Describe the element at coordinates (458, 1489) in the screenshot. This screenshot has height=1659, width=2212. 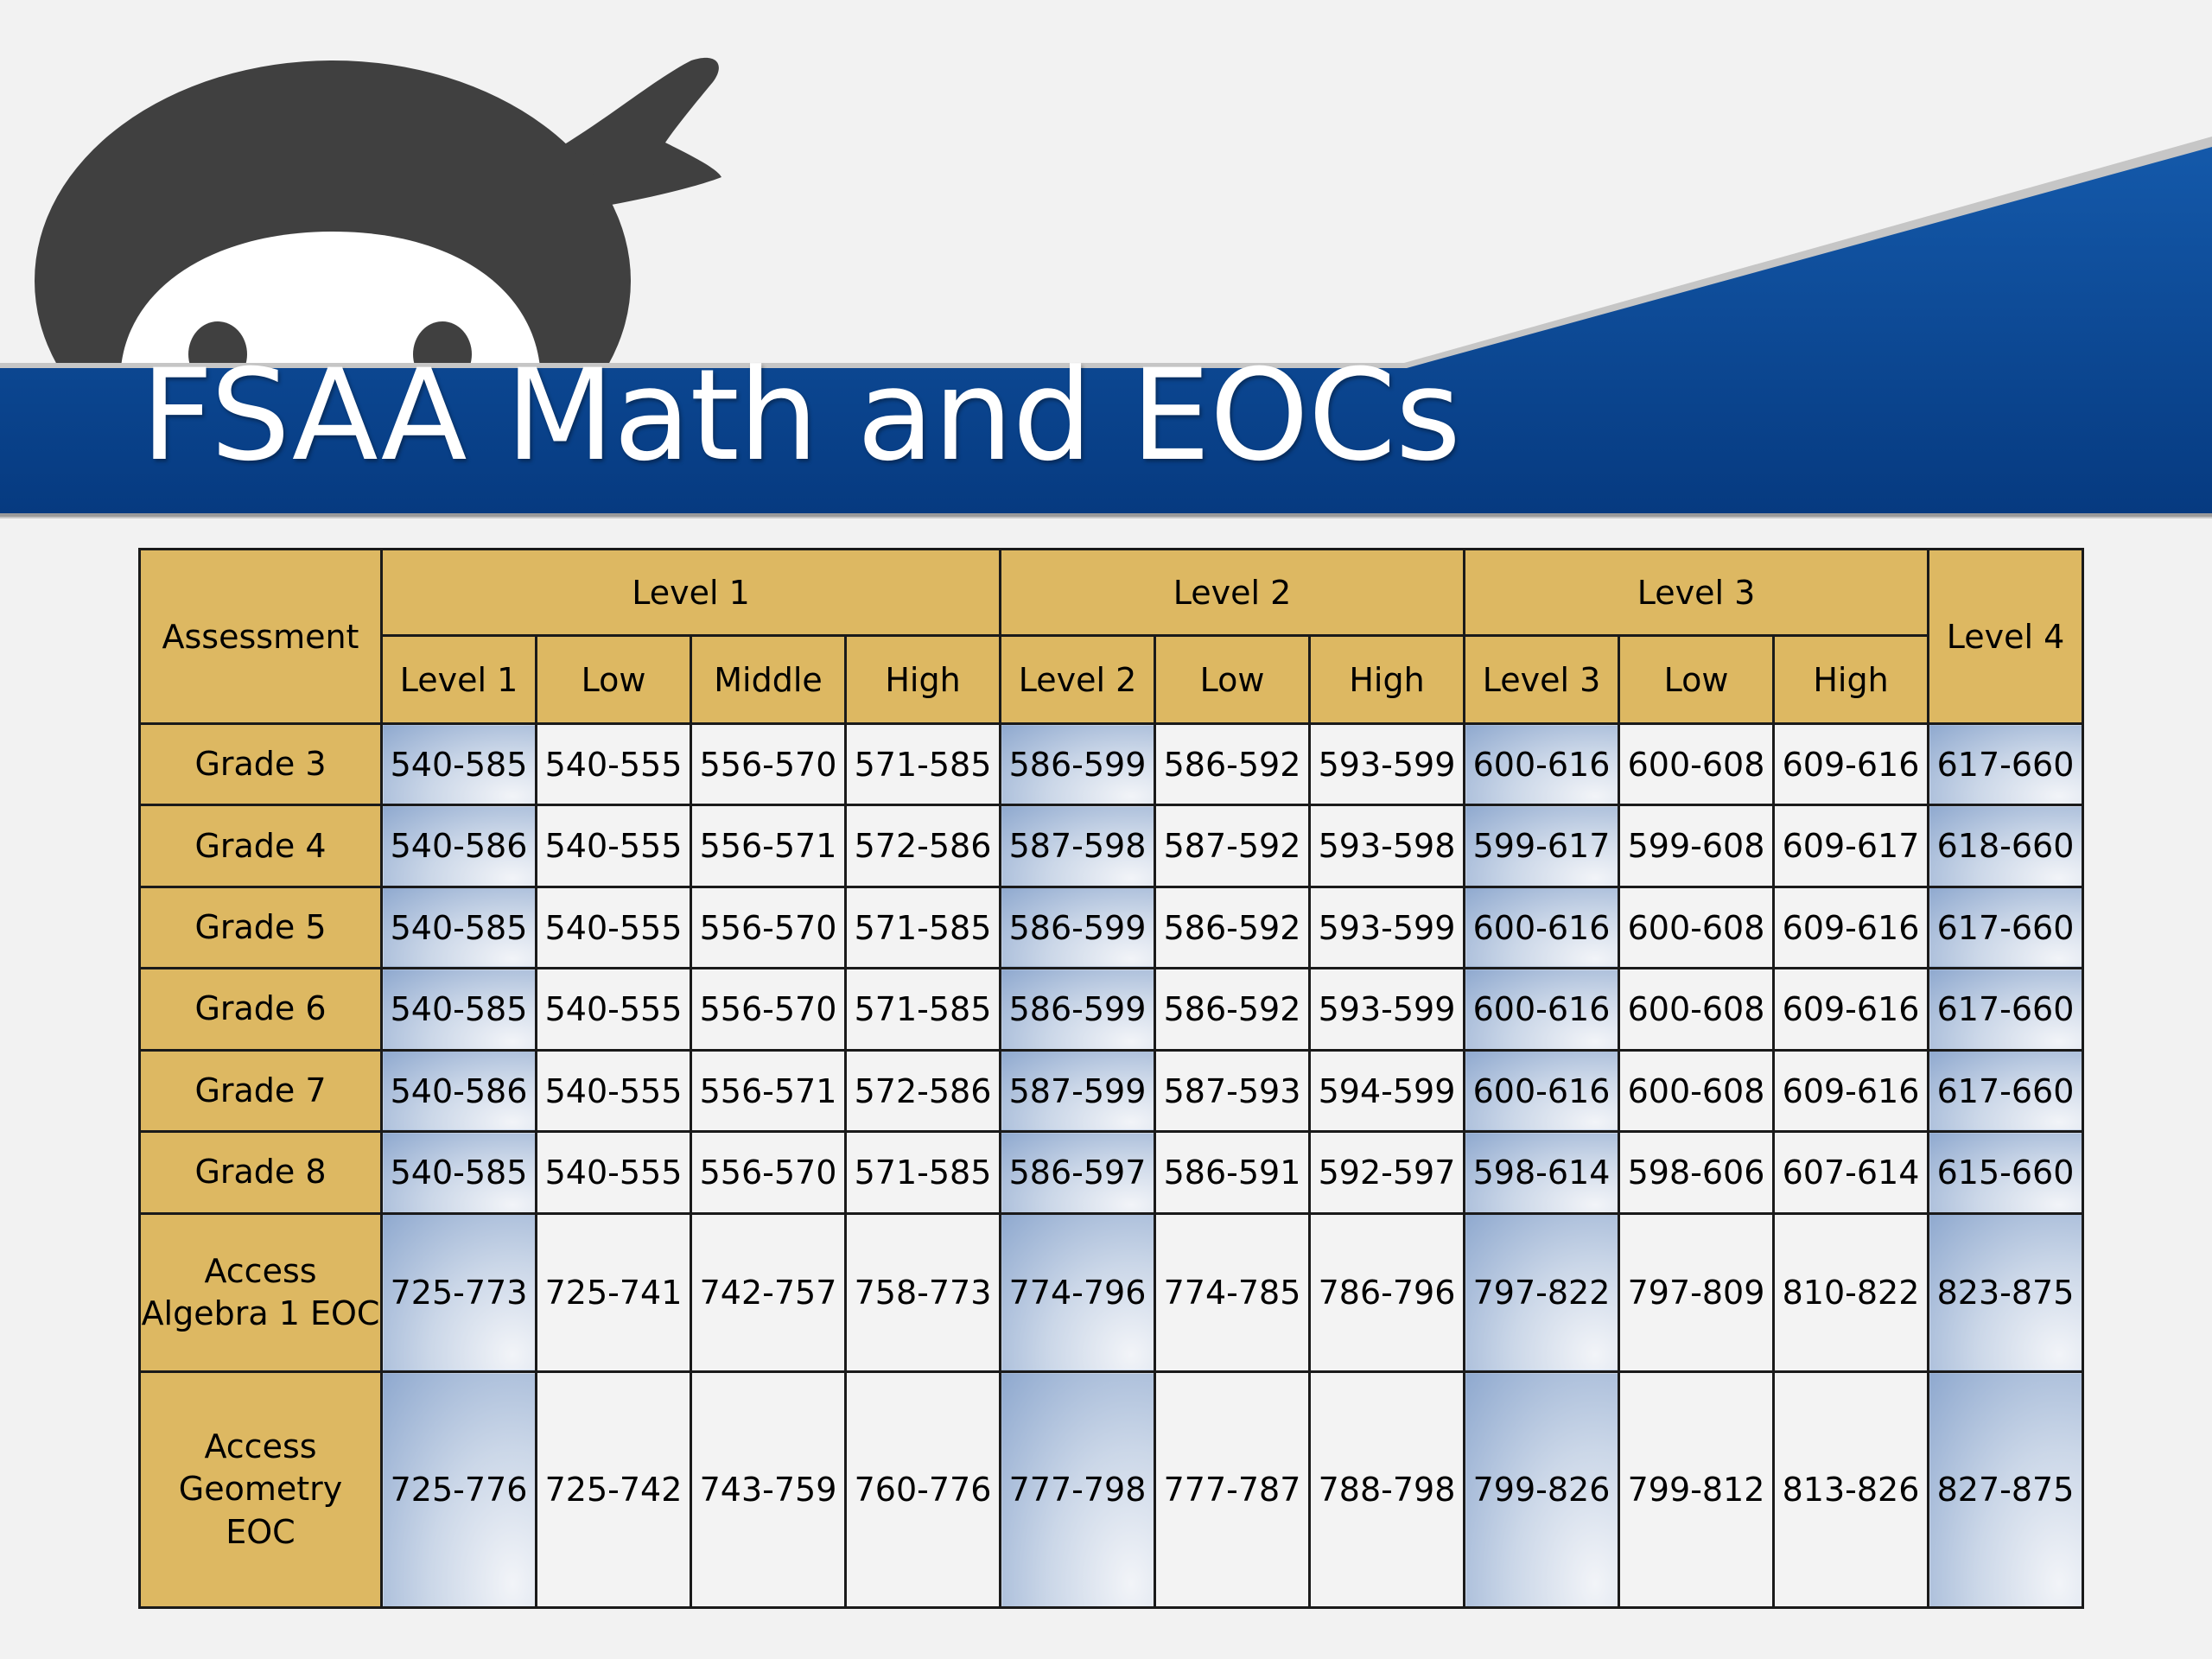
I see `score-range-cell: 725-776` at that location.